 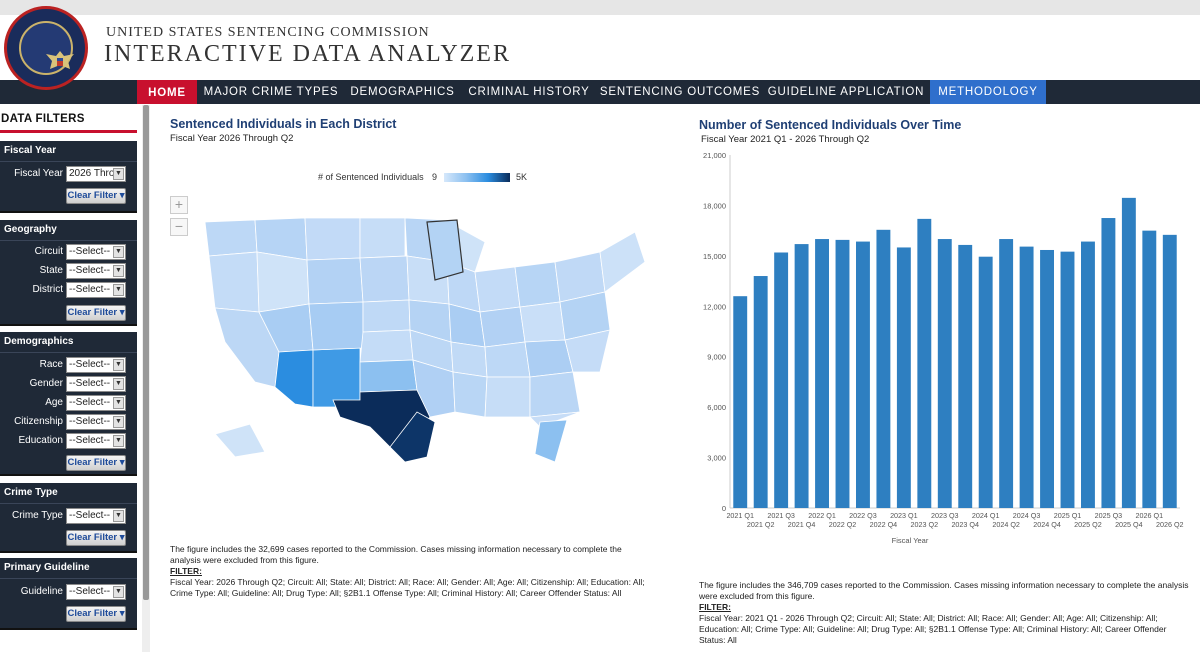 I want to click on state-select: --Select-- ▼, so click(x=96, y=271).